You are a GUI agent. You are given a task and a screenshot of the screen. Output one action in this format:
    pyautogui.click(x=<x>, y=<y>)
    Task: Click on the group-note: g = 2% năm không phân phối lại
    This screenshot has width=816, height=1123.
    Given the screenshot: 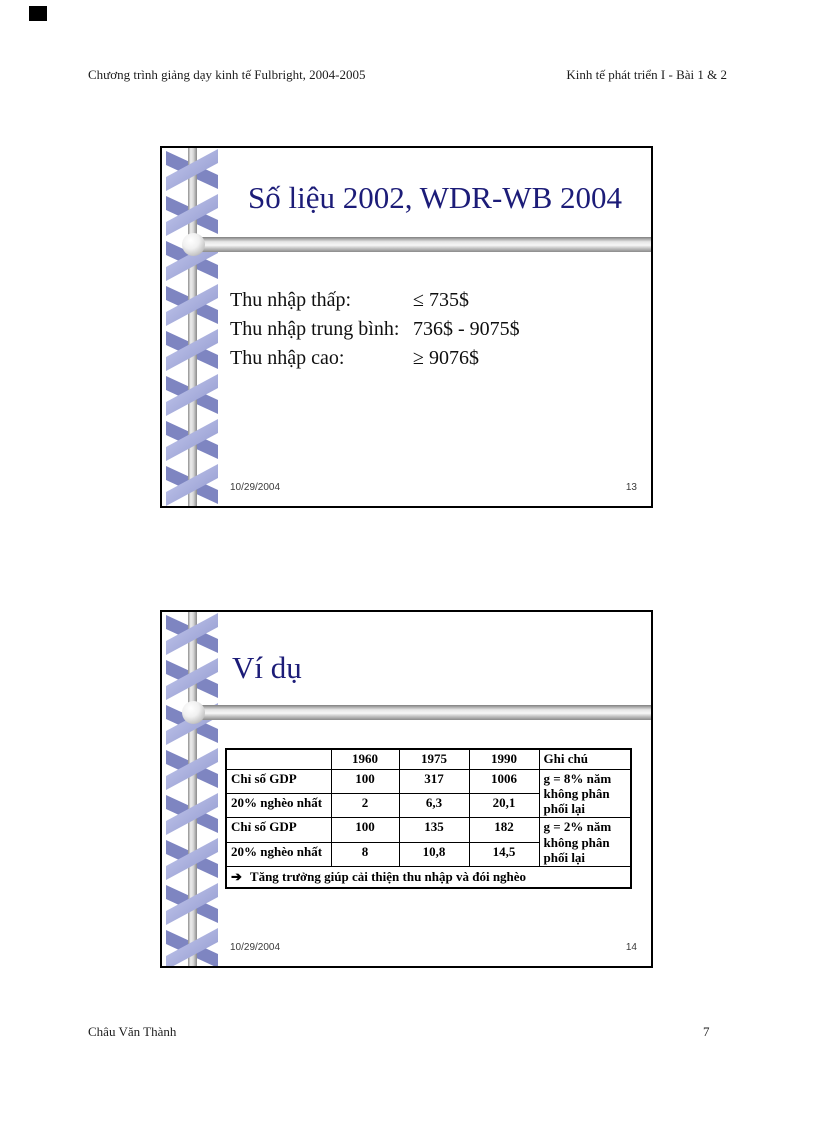 What is the action you would take?
    pyautogui.click(x=585, y=842)
    